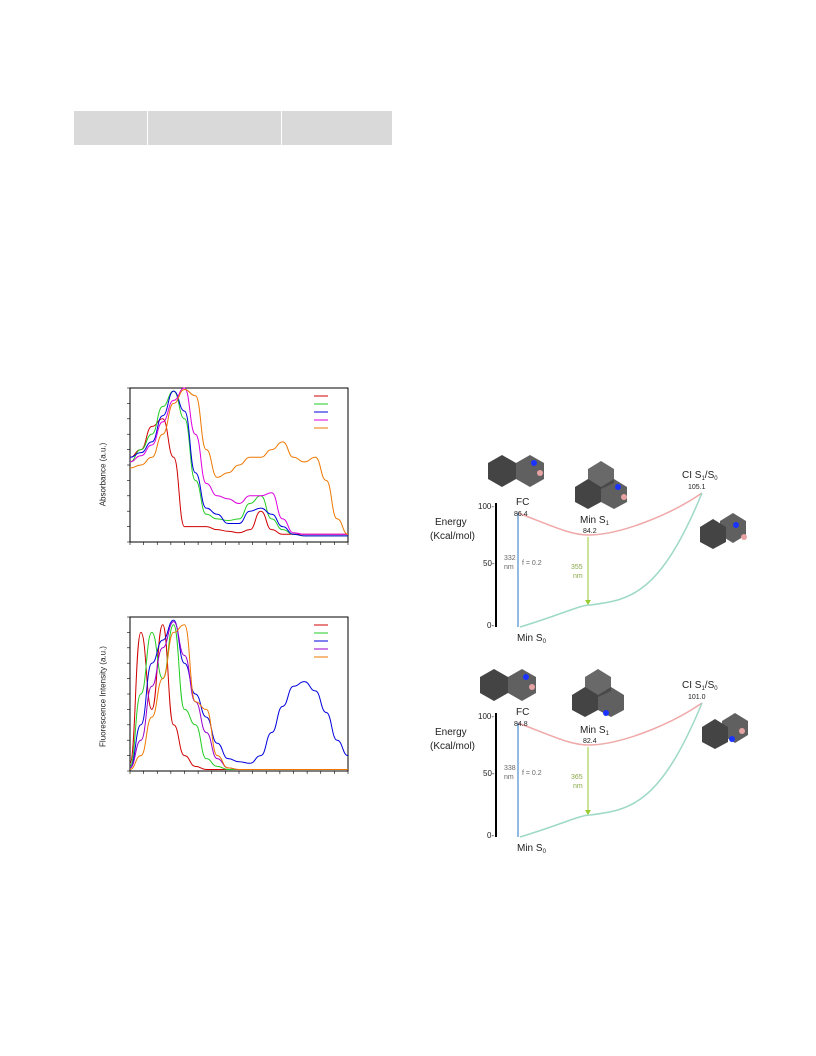 The height and width of the screenshot is (1056, 816). What do you see at coordinates (577, 567) in the screenshot?
I see `emission-wavelength: 355` at bounding box center [577, 567].